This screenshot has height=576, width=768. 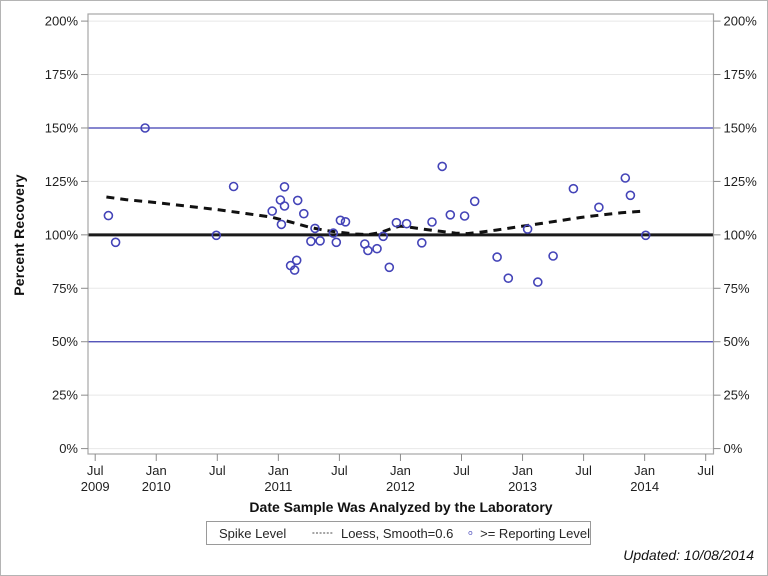 I want to click on y-tick-label-right: 200%, so click(x=741, y=21).